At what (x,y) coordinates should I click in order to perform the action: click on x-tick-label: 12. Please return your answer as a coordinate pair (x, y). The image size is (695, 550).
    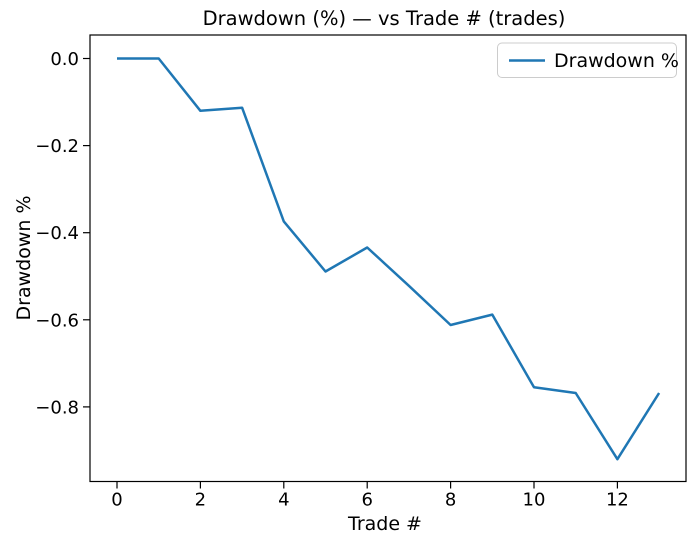
    Looking at the image, I should click on (617, 500).